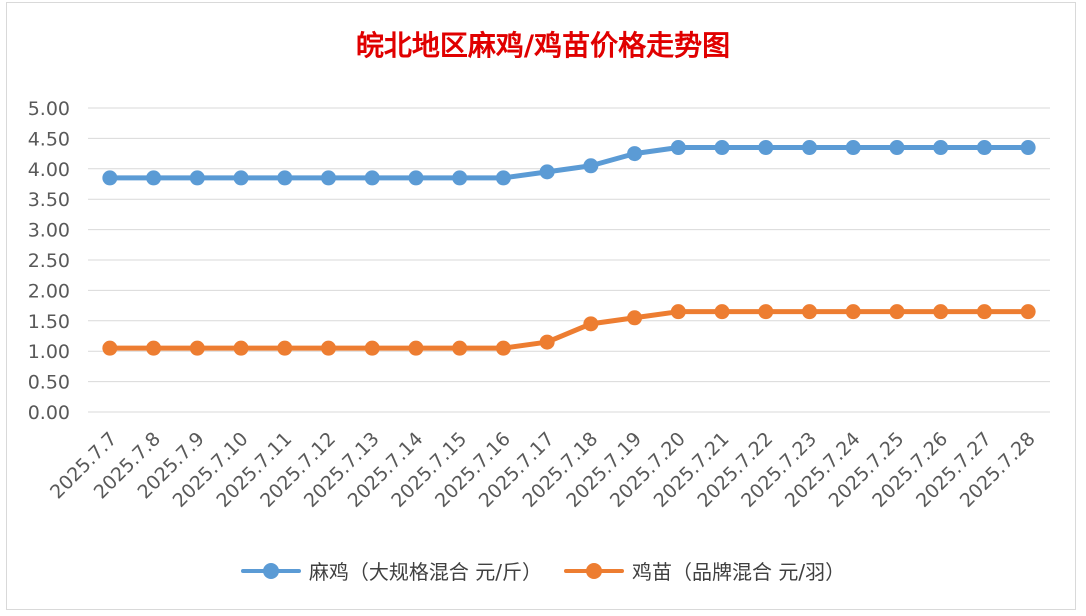 The height and width of the screenshot is (616, 1086). I want to click on y-tick-label-8: 4.00, so click(49, 170).